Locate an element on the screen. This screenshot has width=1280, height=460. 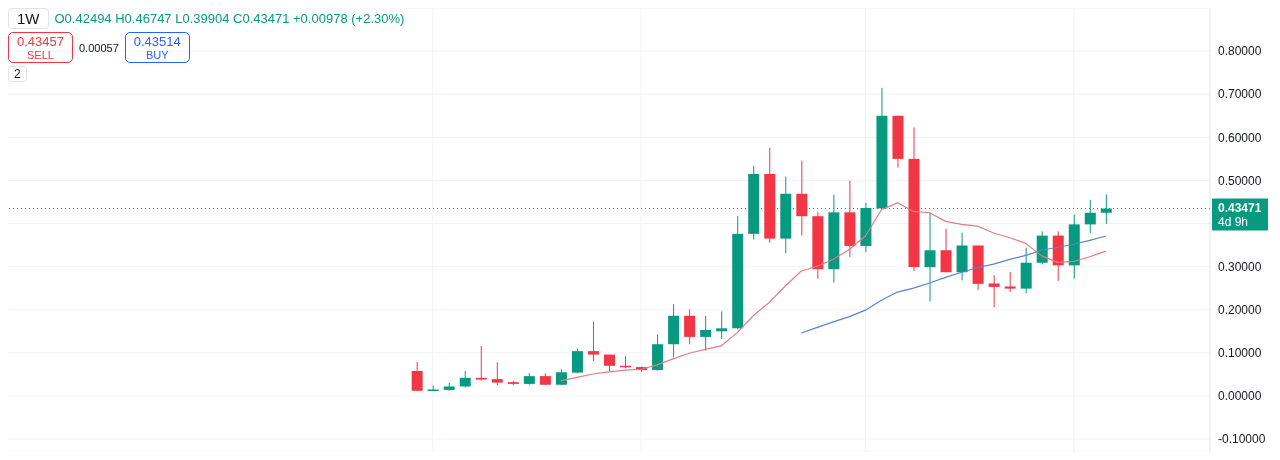
y-tick-label: 0.70000 is located at coordinates (1240, 94).